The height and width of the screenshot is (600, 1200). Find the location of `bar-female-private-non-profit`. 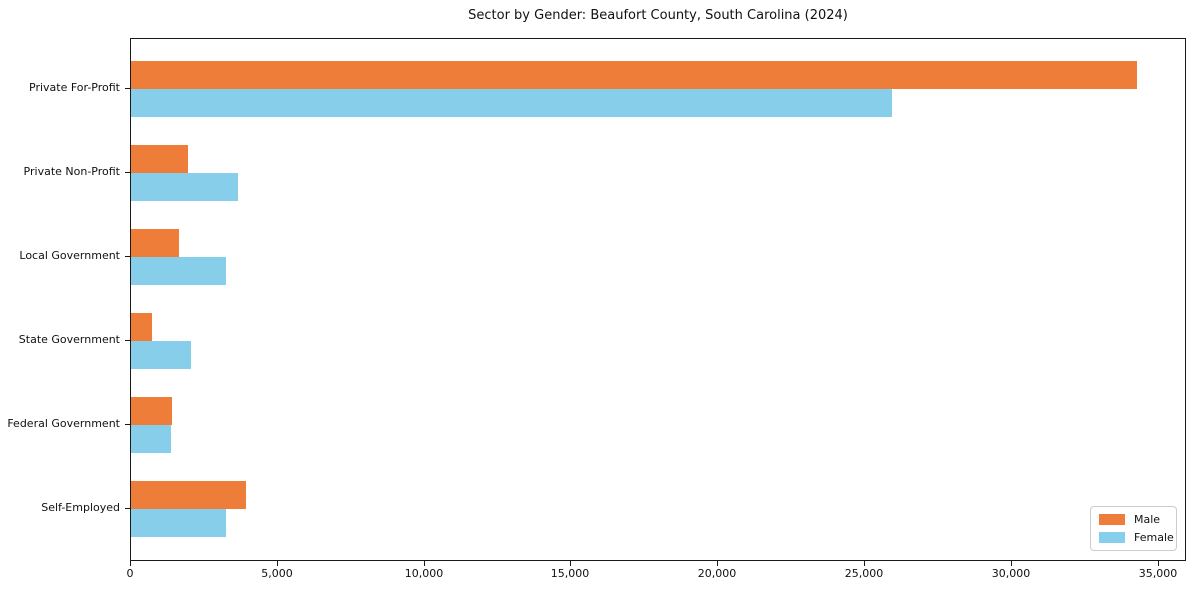

bar-female-private-non-profit is located at coordinates (184, 187).